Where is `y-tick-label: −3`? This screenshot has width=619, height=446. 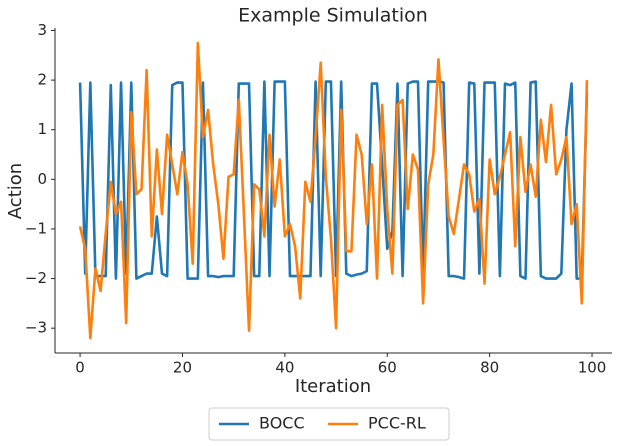 y-tick-label: −3 is located at coordinates (36, 328).